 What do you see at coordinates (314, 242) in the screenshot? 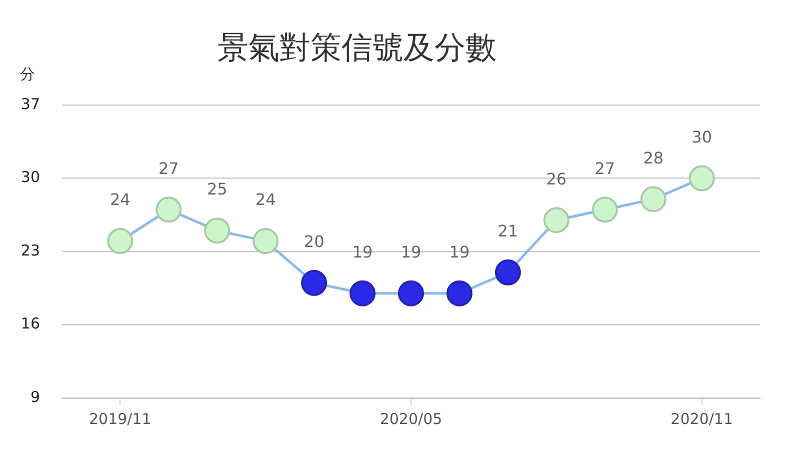
I see `data-label: 20` at bounding box center [314, 242].